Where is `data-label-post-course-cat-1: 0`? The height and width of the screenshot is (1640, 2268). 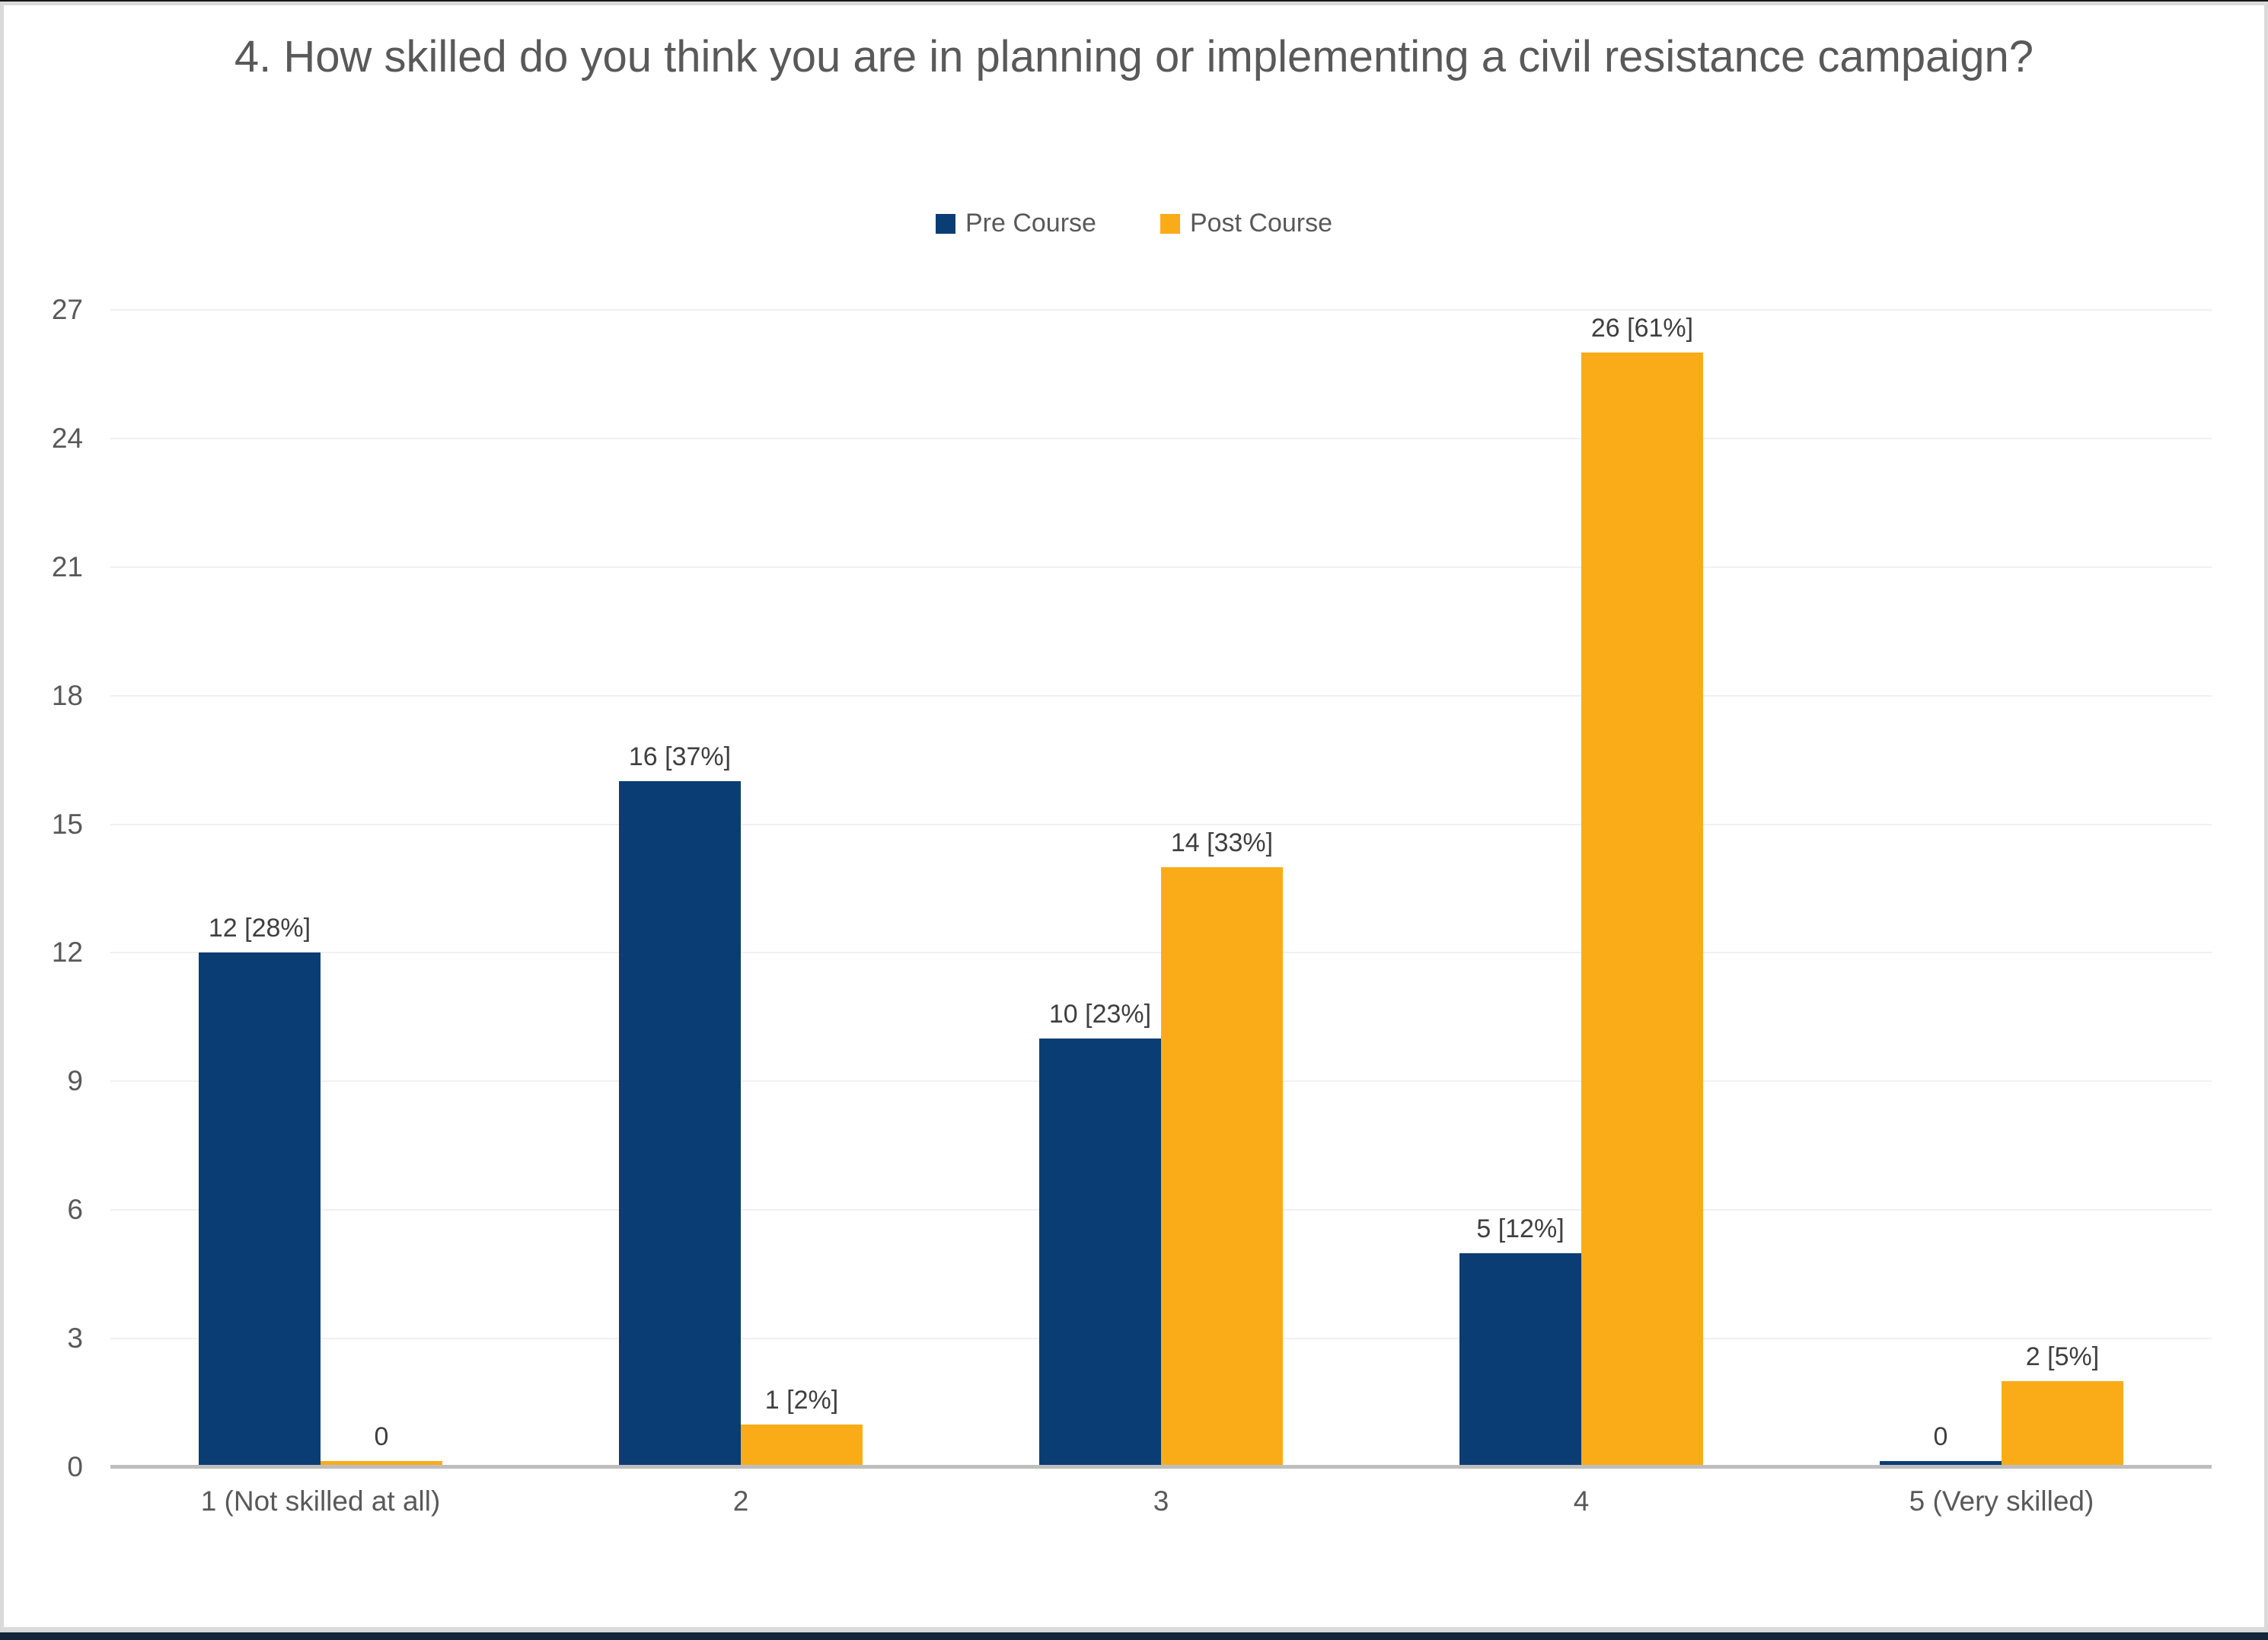 data-label-post-course-cat-1: 0 is located at coordinates (381, 1436).